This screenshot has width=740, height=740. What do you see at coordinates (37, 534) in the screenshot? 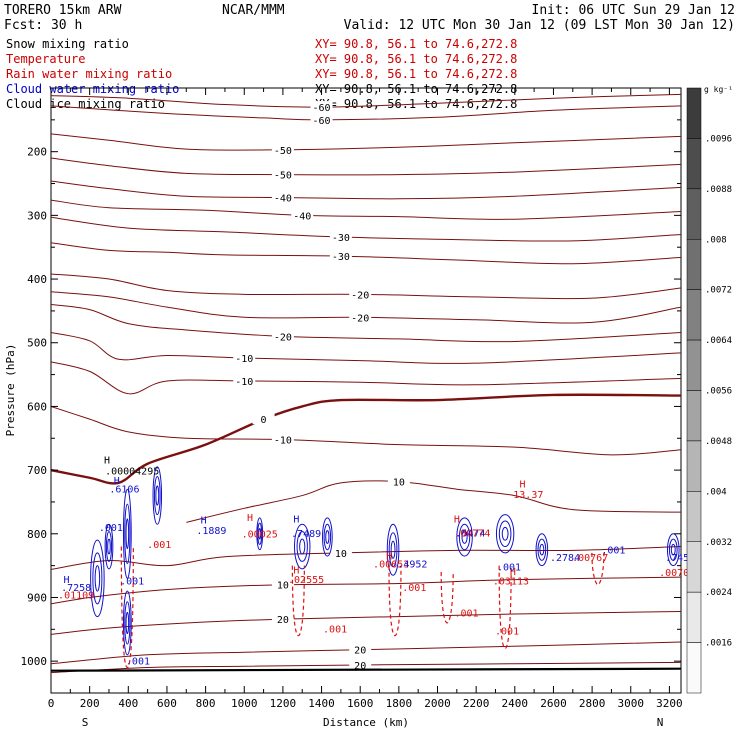
I see `y-tick-label: 800` at bounding box center [37, 534].